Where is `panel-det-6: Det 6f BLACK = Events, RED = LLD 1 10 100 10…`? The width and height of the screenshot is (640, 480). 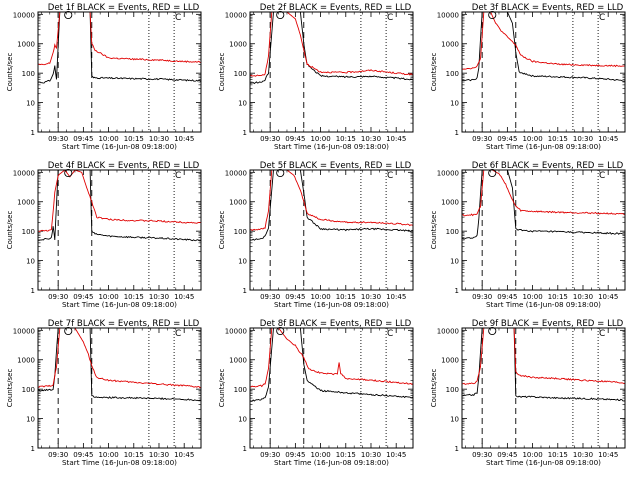 panel-det-6: Det 6f BLACK = Events, RED = LLD 1 10 100 10… is located at coordinates (528, 235).